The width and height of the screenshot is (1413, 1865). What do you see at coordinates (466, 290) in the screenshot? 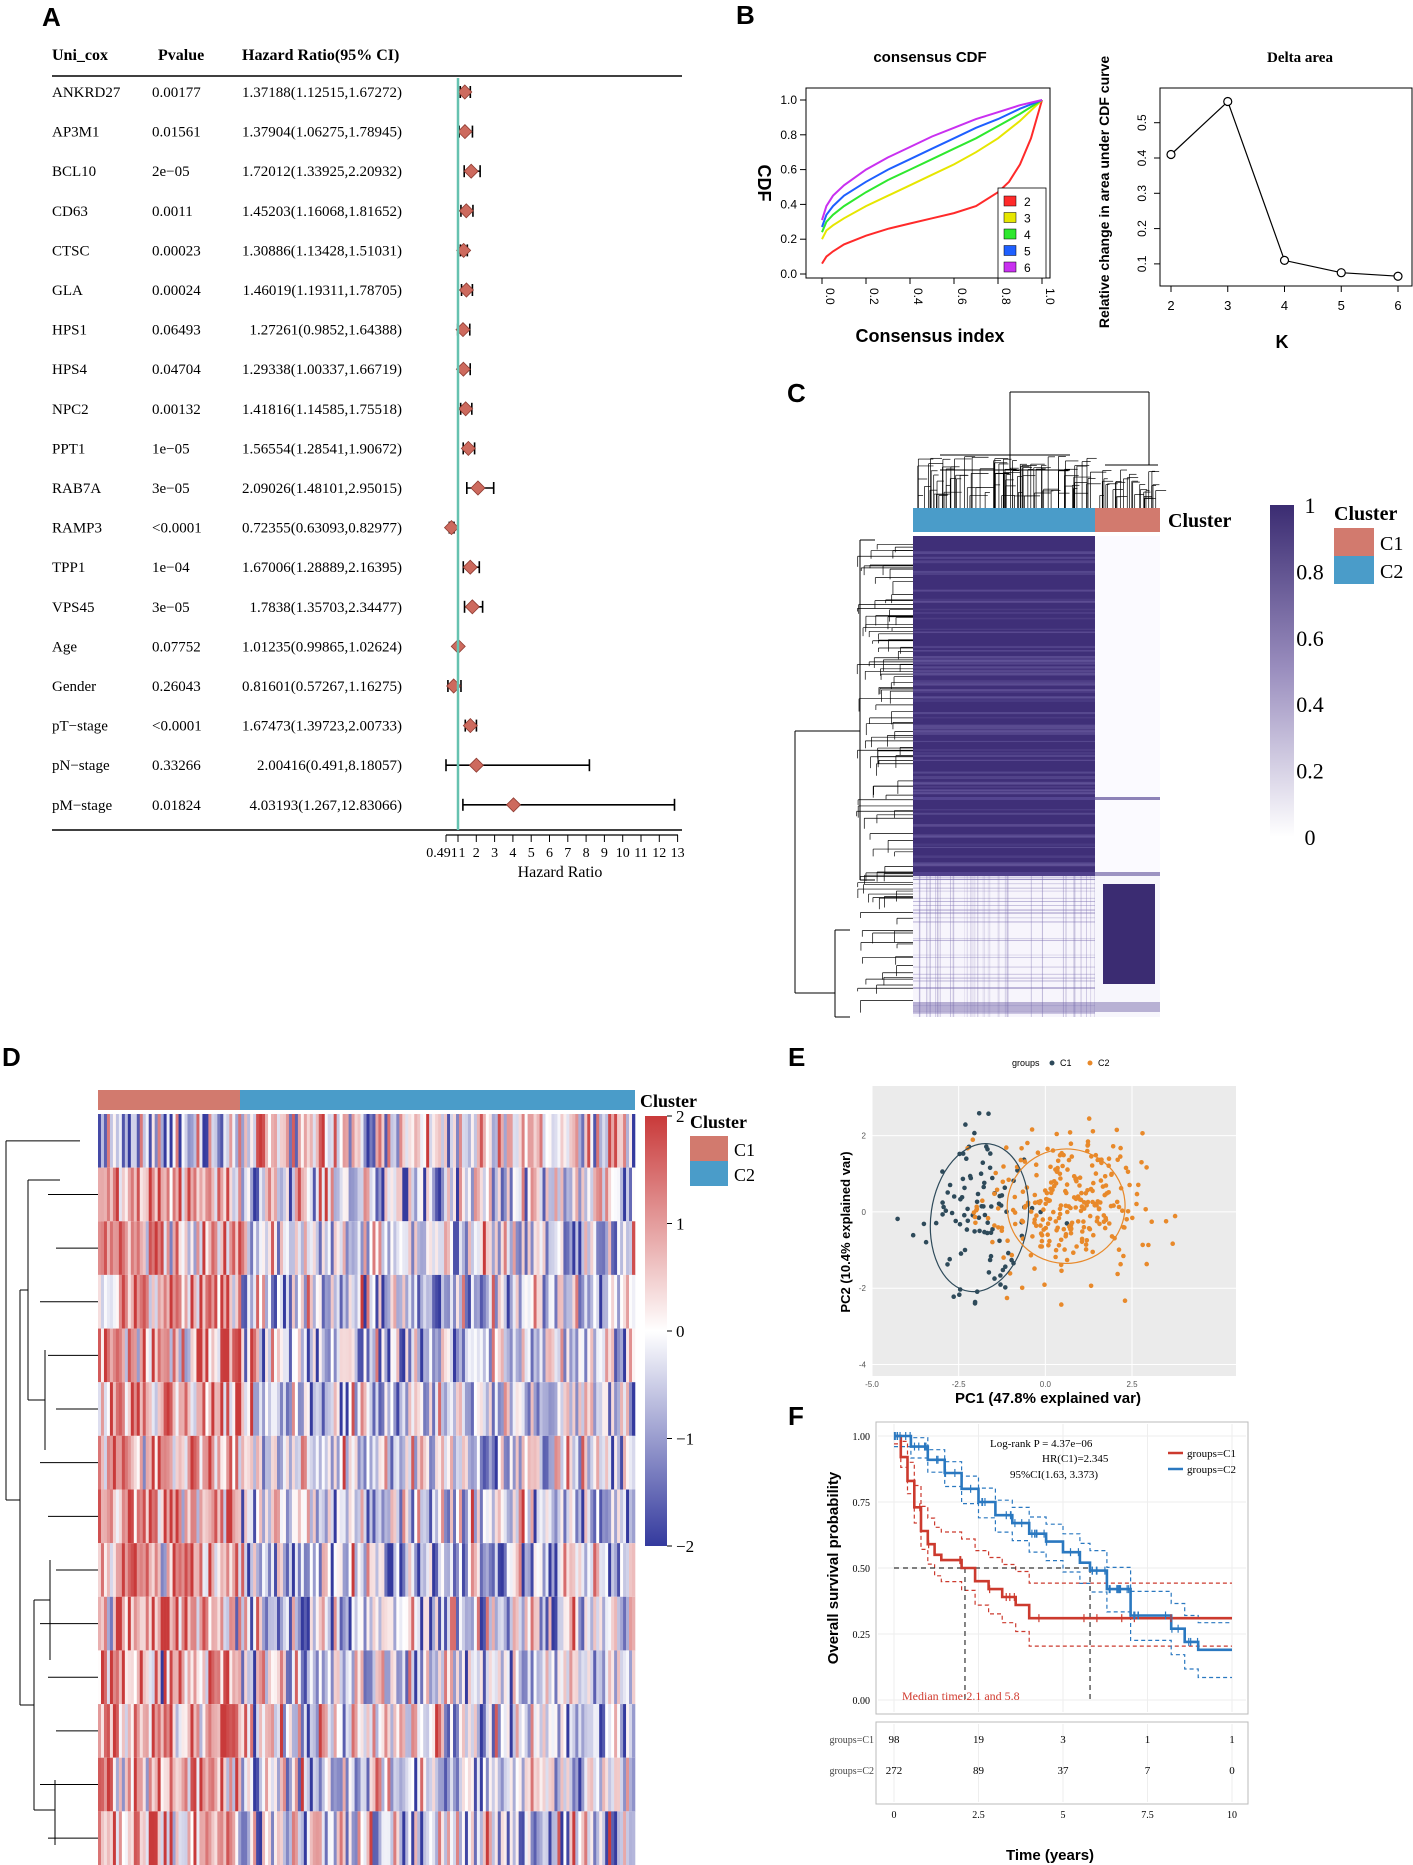
I see `hr-diamond` at bounding box center [466, 290].